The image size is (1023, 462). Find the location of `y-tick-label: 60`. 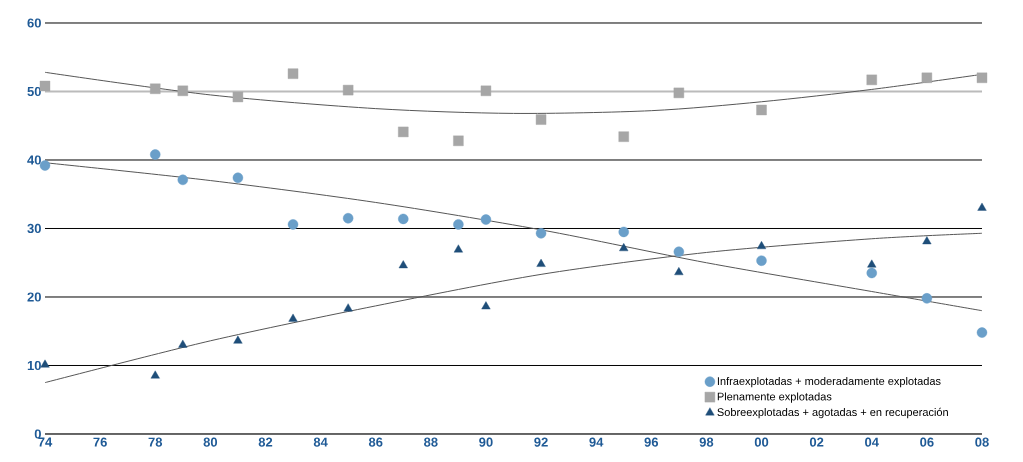

y-tick-label: 60 is located at coordinates (34, 23).